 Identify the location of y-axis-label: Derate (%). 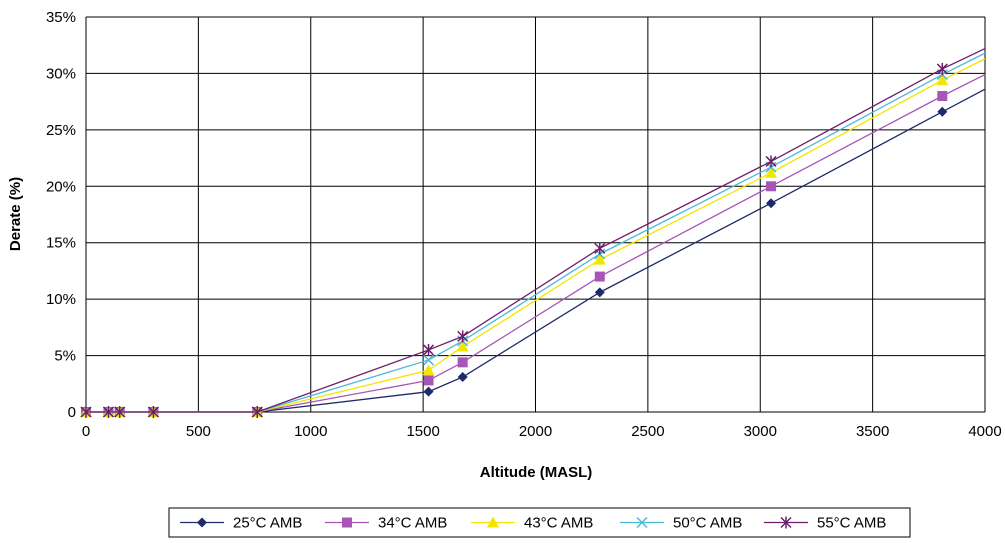
(15, 214).